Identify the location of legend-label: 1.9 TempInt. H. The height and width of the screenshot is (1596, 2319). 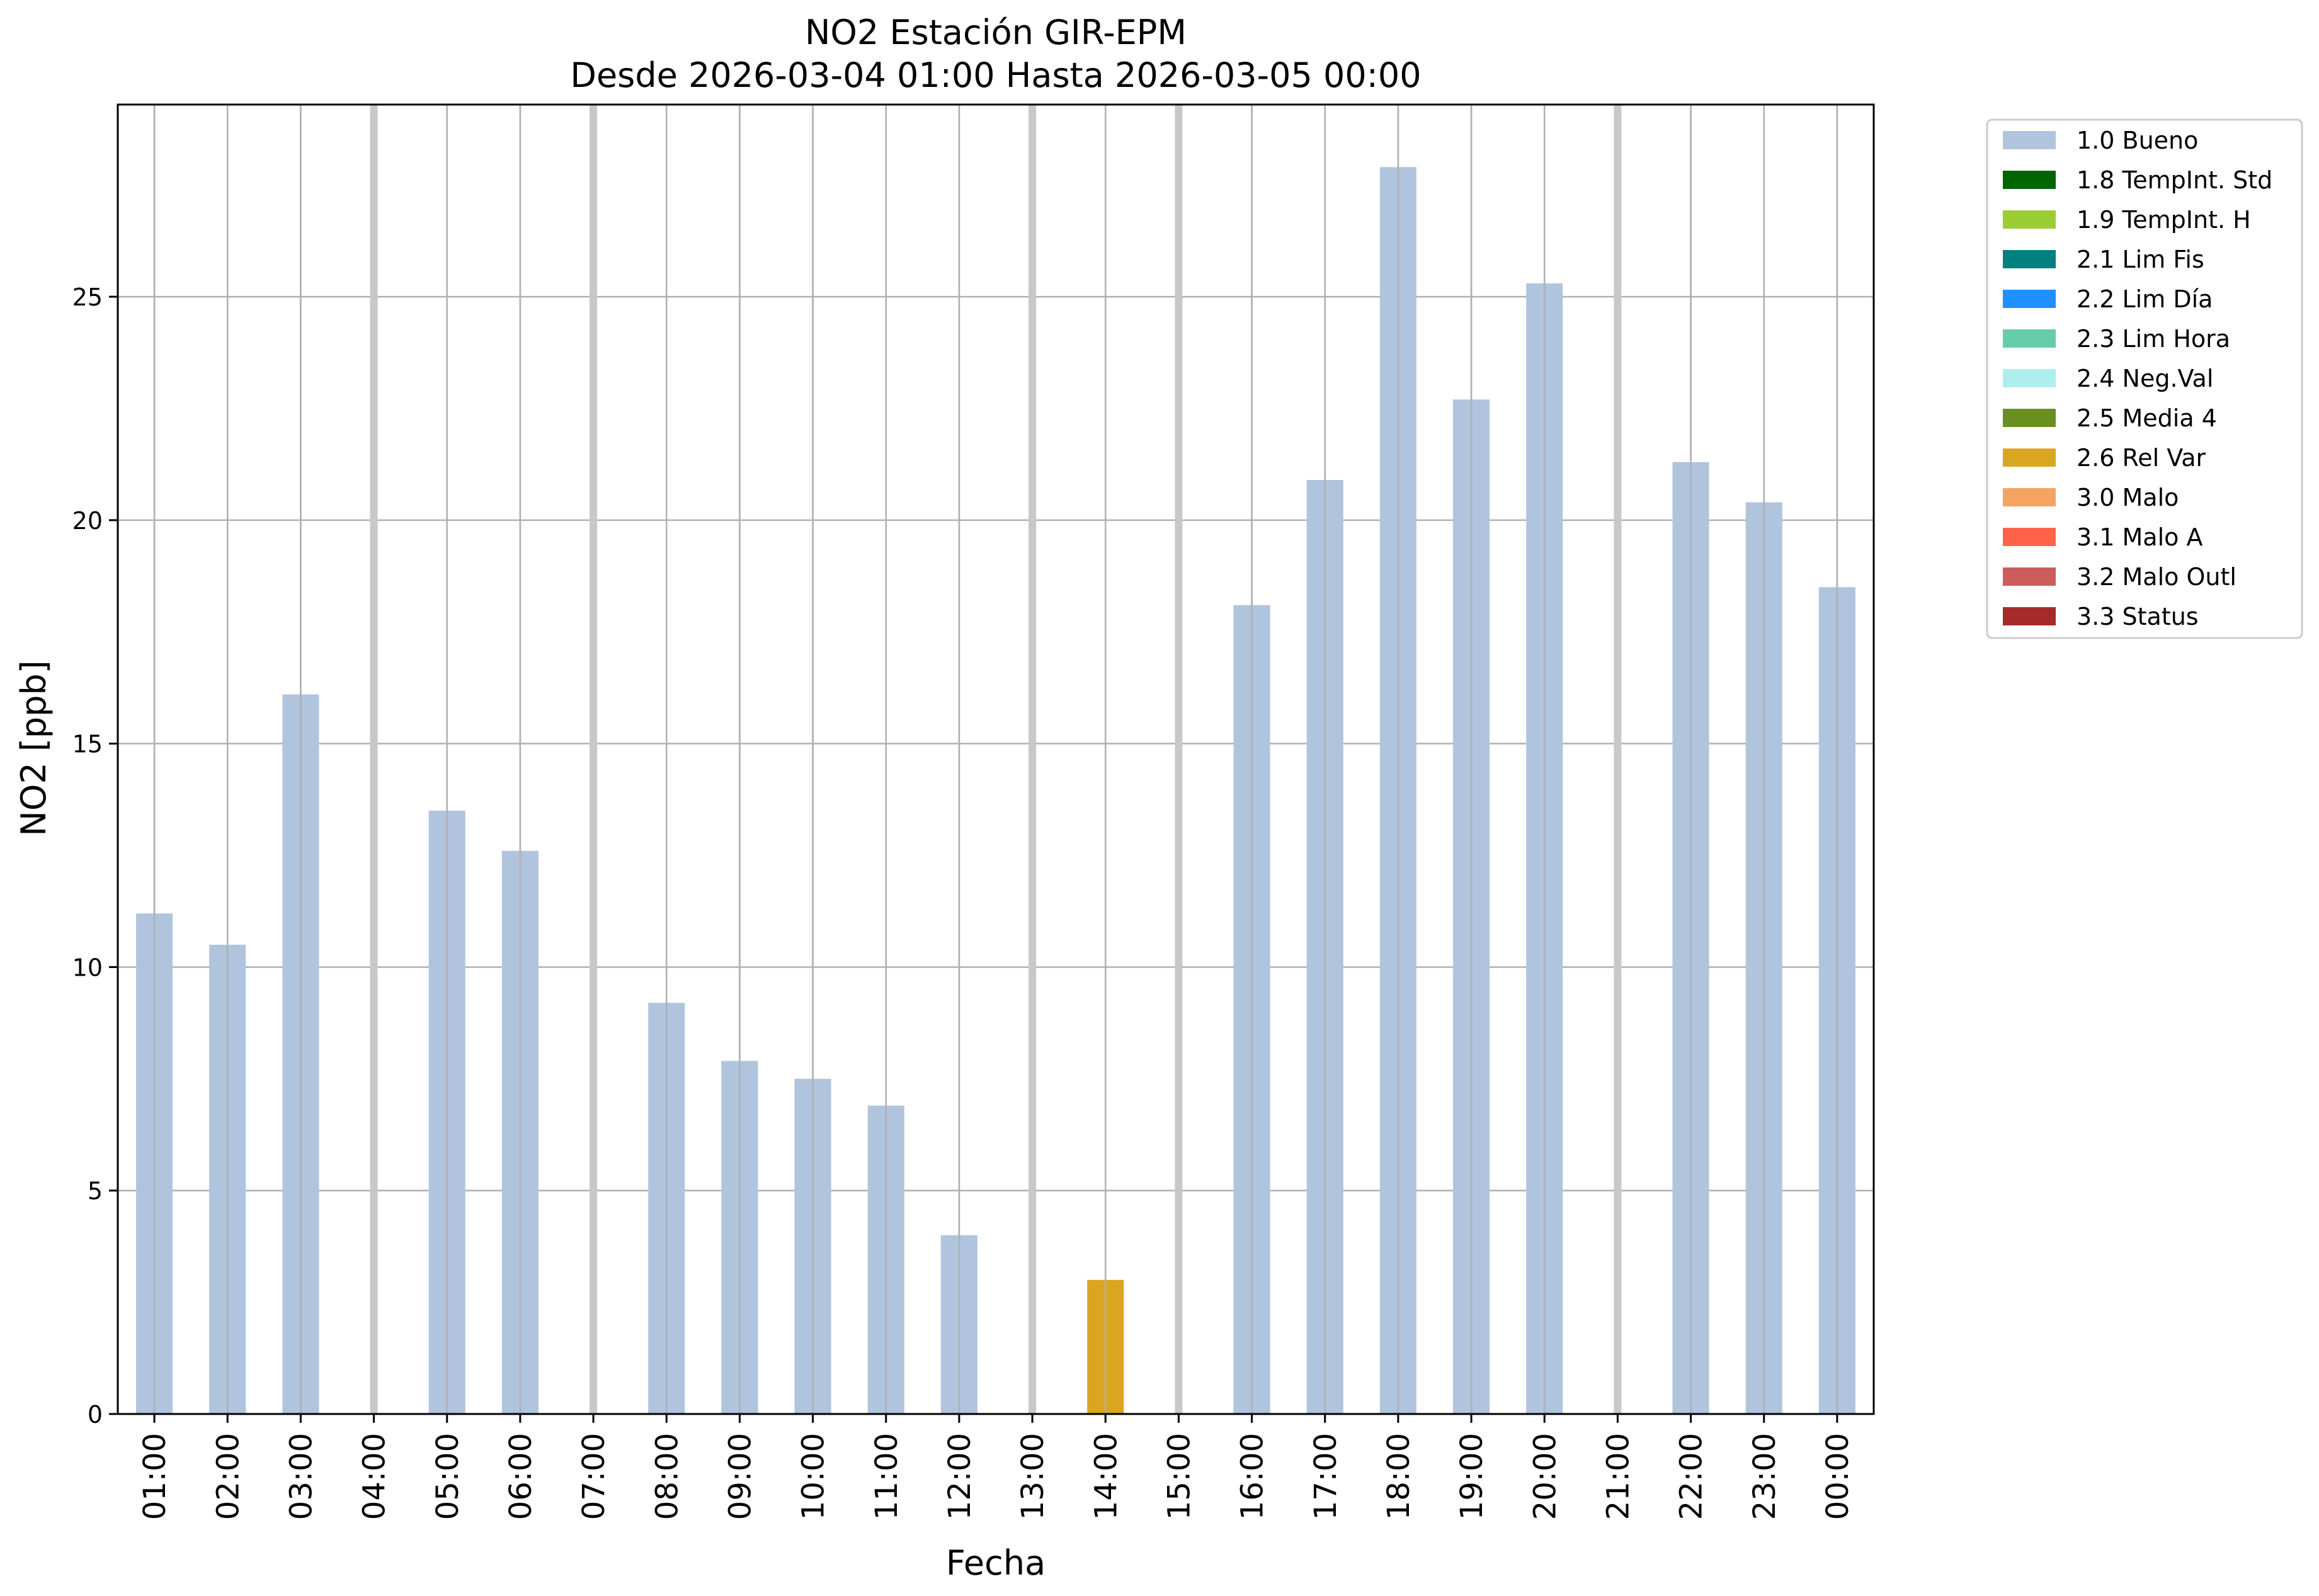
(2164, 220).